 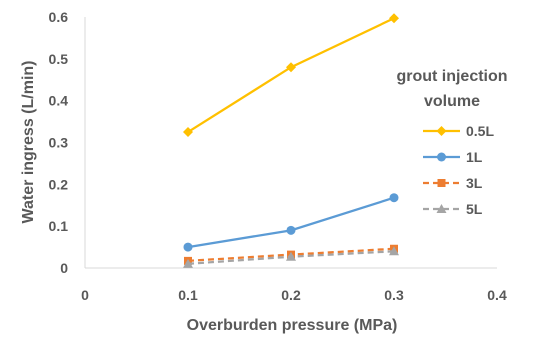 What do you see at coordinates (291, 295) in the screenshot?
I see `x-tick-label: 0.2` at bounding box center [291, 295].